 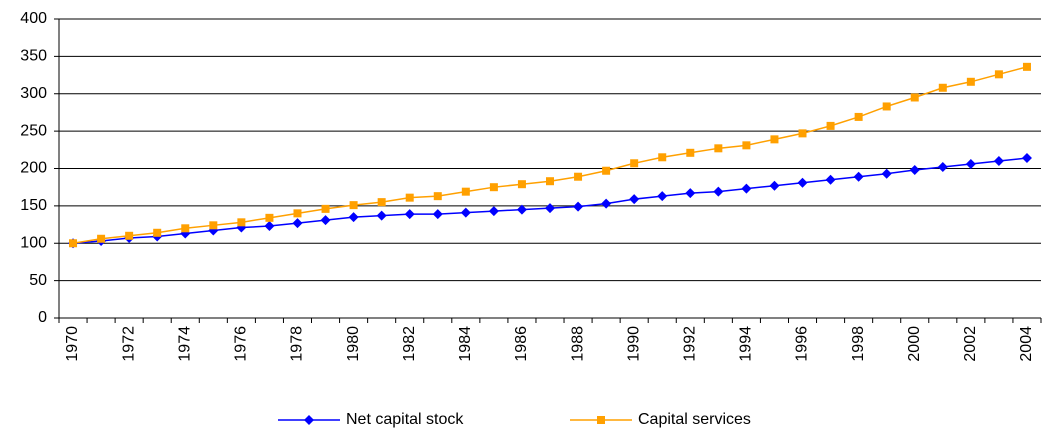 What do you see at coordinates (33, 168) in the screenshot?
I see `y-tick-label: 200` at bounding box center [33, 168].